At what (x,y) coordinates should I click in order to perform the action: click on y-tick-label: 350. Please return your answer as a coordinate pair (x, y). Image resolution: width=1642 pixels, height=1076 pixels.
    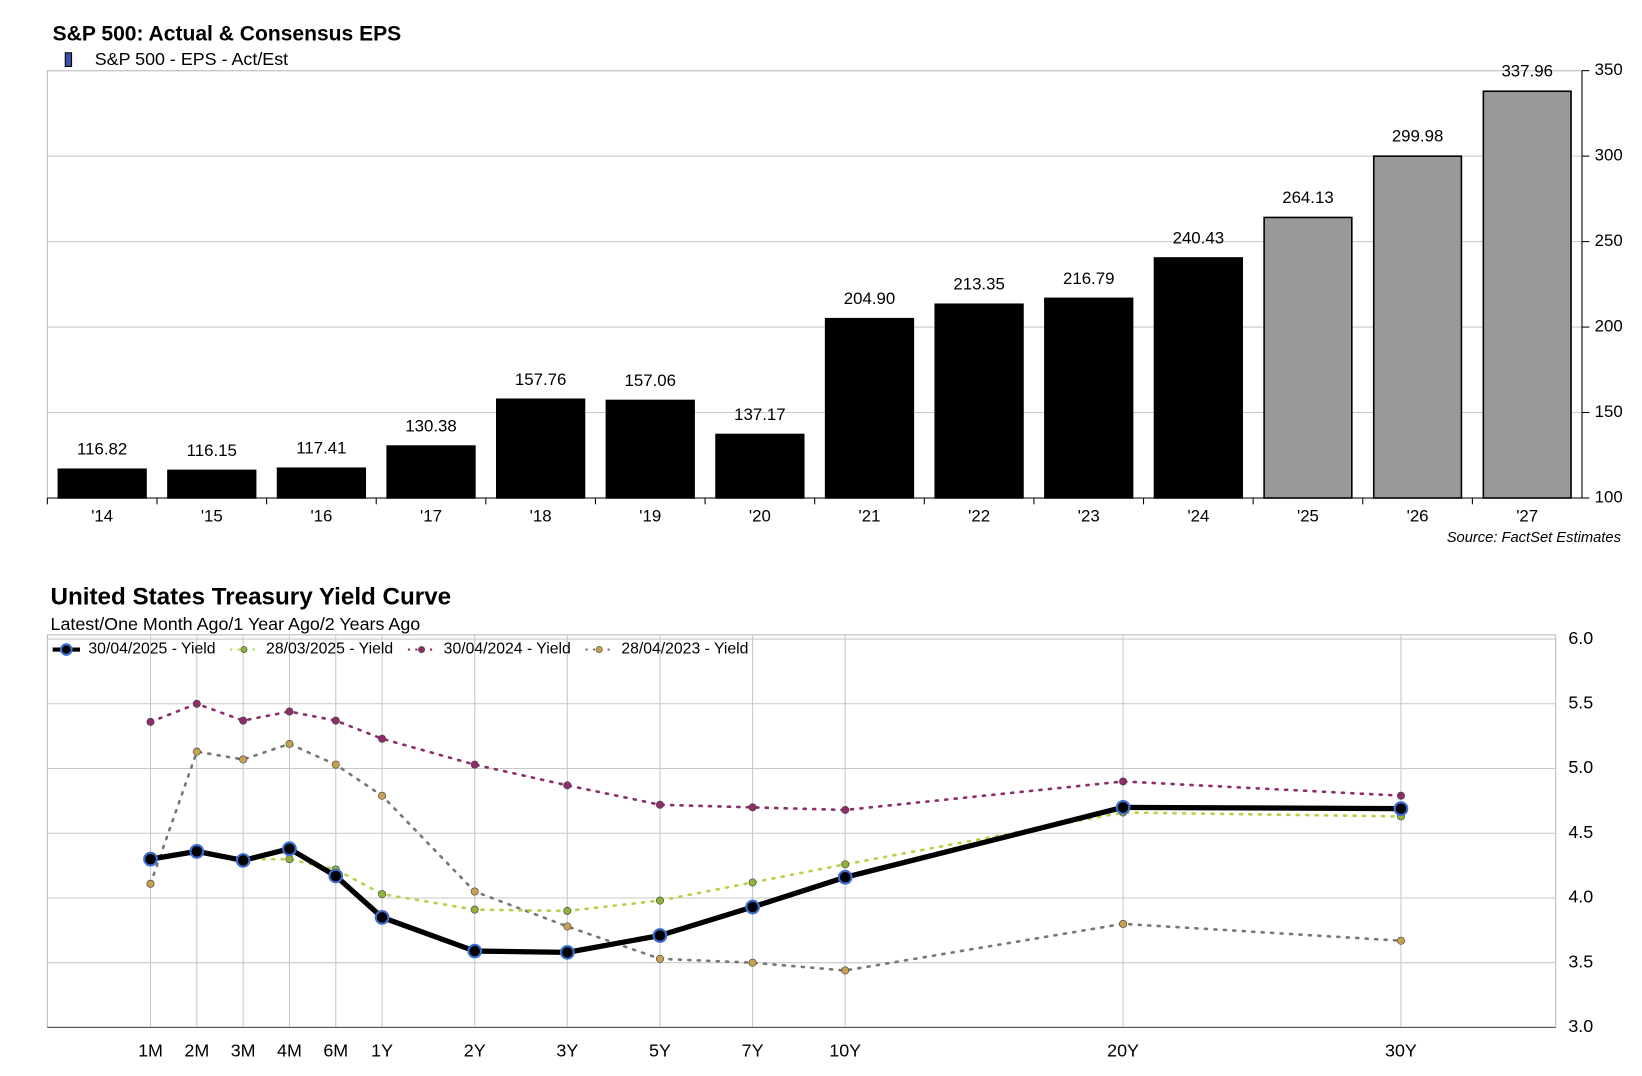
    Looking at the image, I should click on (1609, 69).